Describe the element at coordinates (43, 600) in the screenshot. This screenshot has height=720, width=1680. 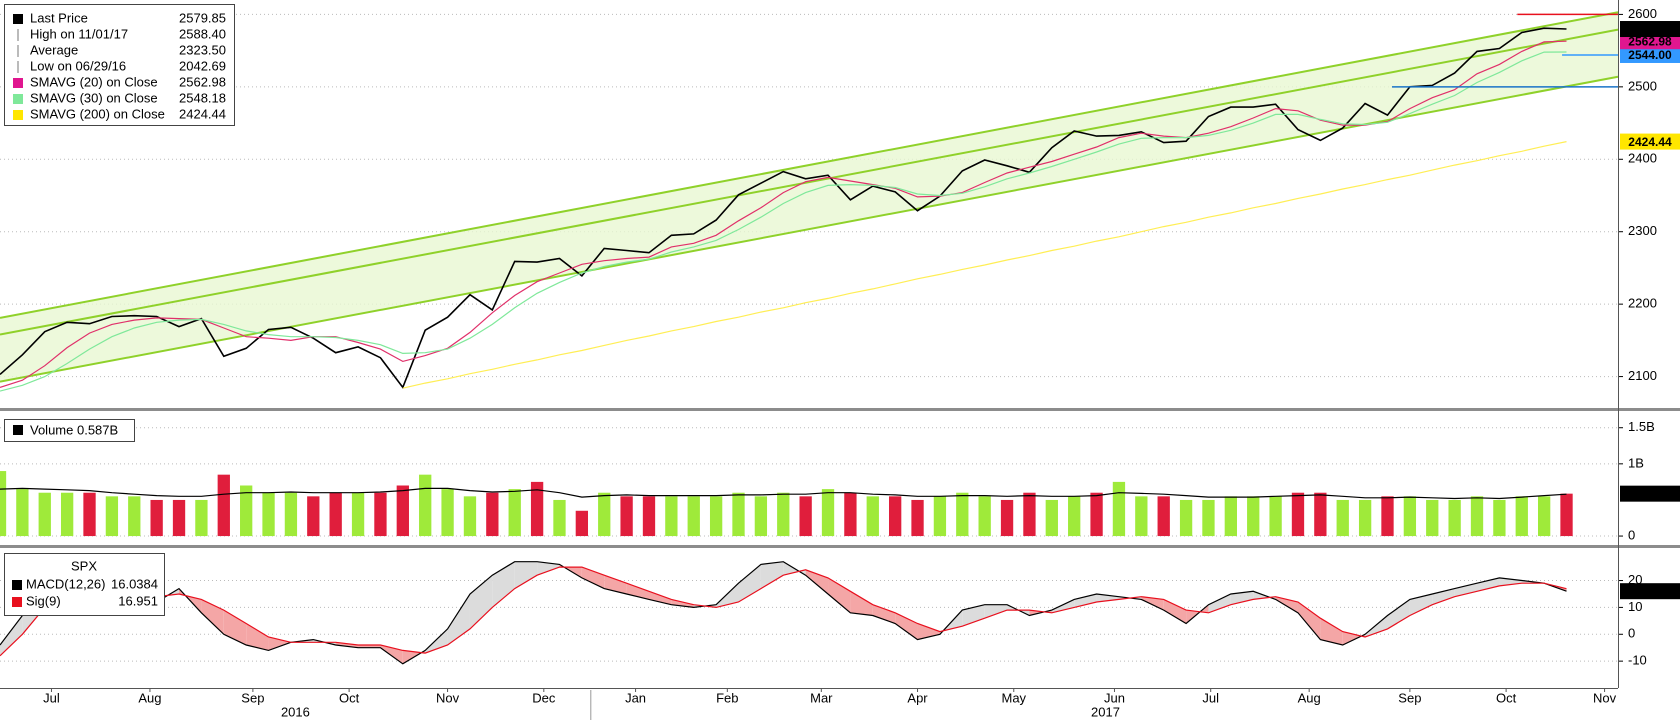
I see `legend-name: Sig(9)` at that location.